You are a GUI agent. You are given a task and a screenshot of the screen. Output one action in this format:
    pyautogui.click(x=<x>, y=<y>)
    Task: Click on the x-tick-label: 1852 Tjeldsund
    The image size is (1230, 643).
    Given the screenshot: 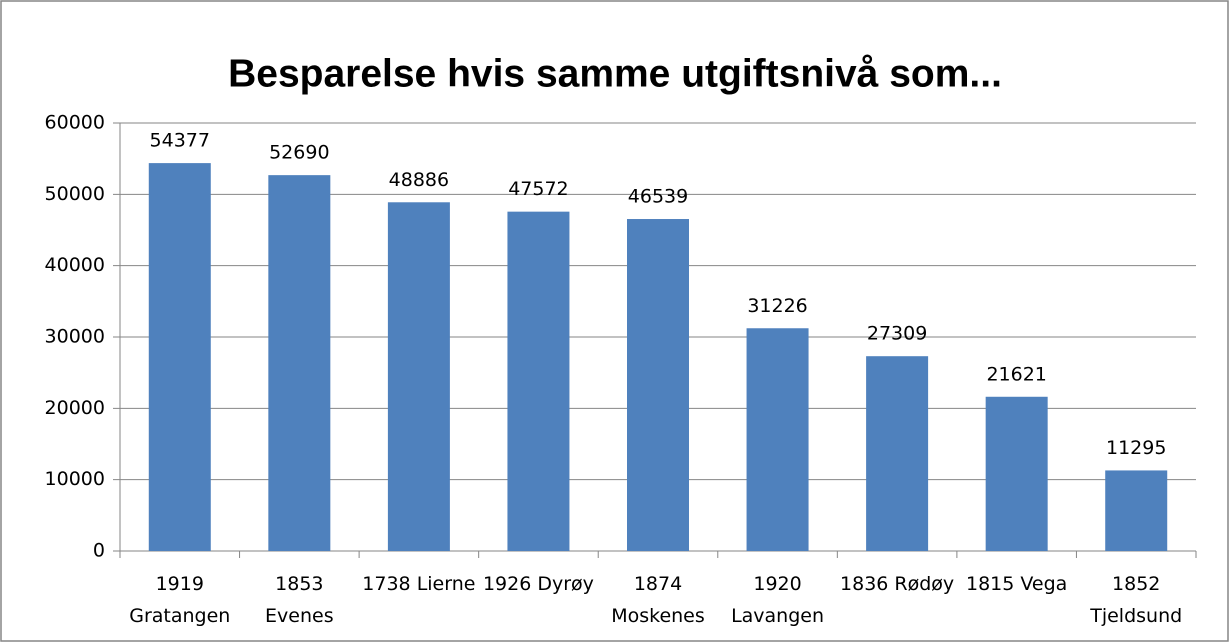 What is the action you would take?
    pyautogui.click(x=1136, y=600)
    